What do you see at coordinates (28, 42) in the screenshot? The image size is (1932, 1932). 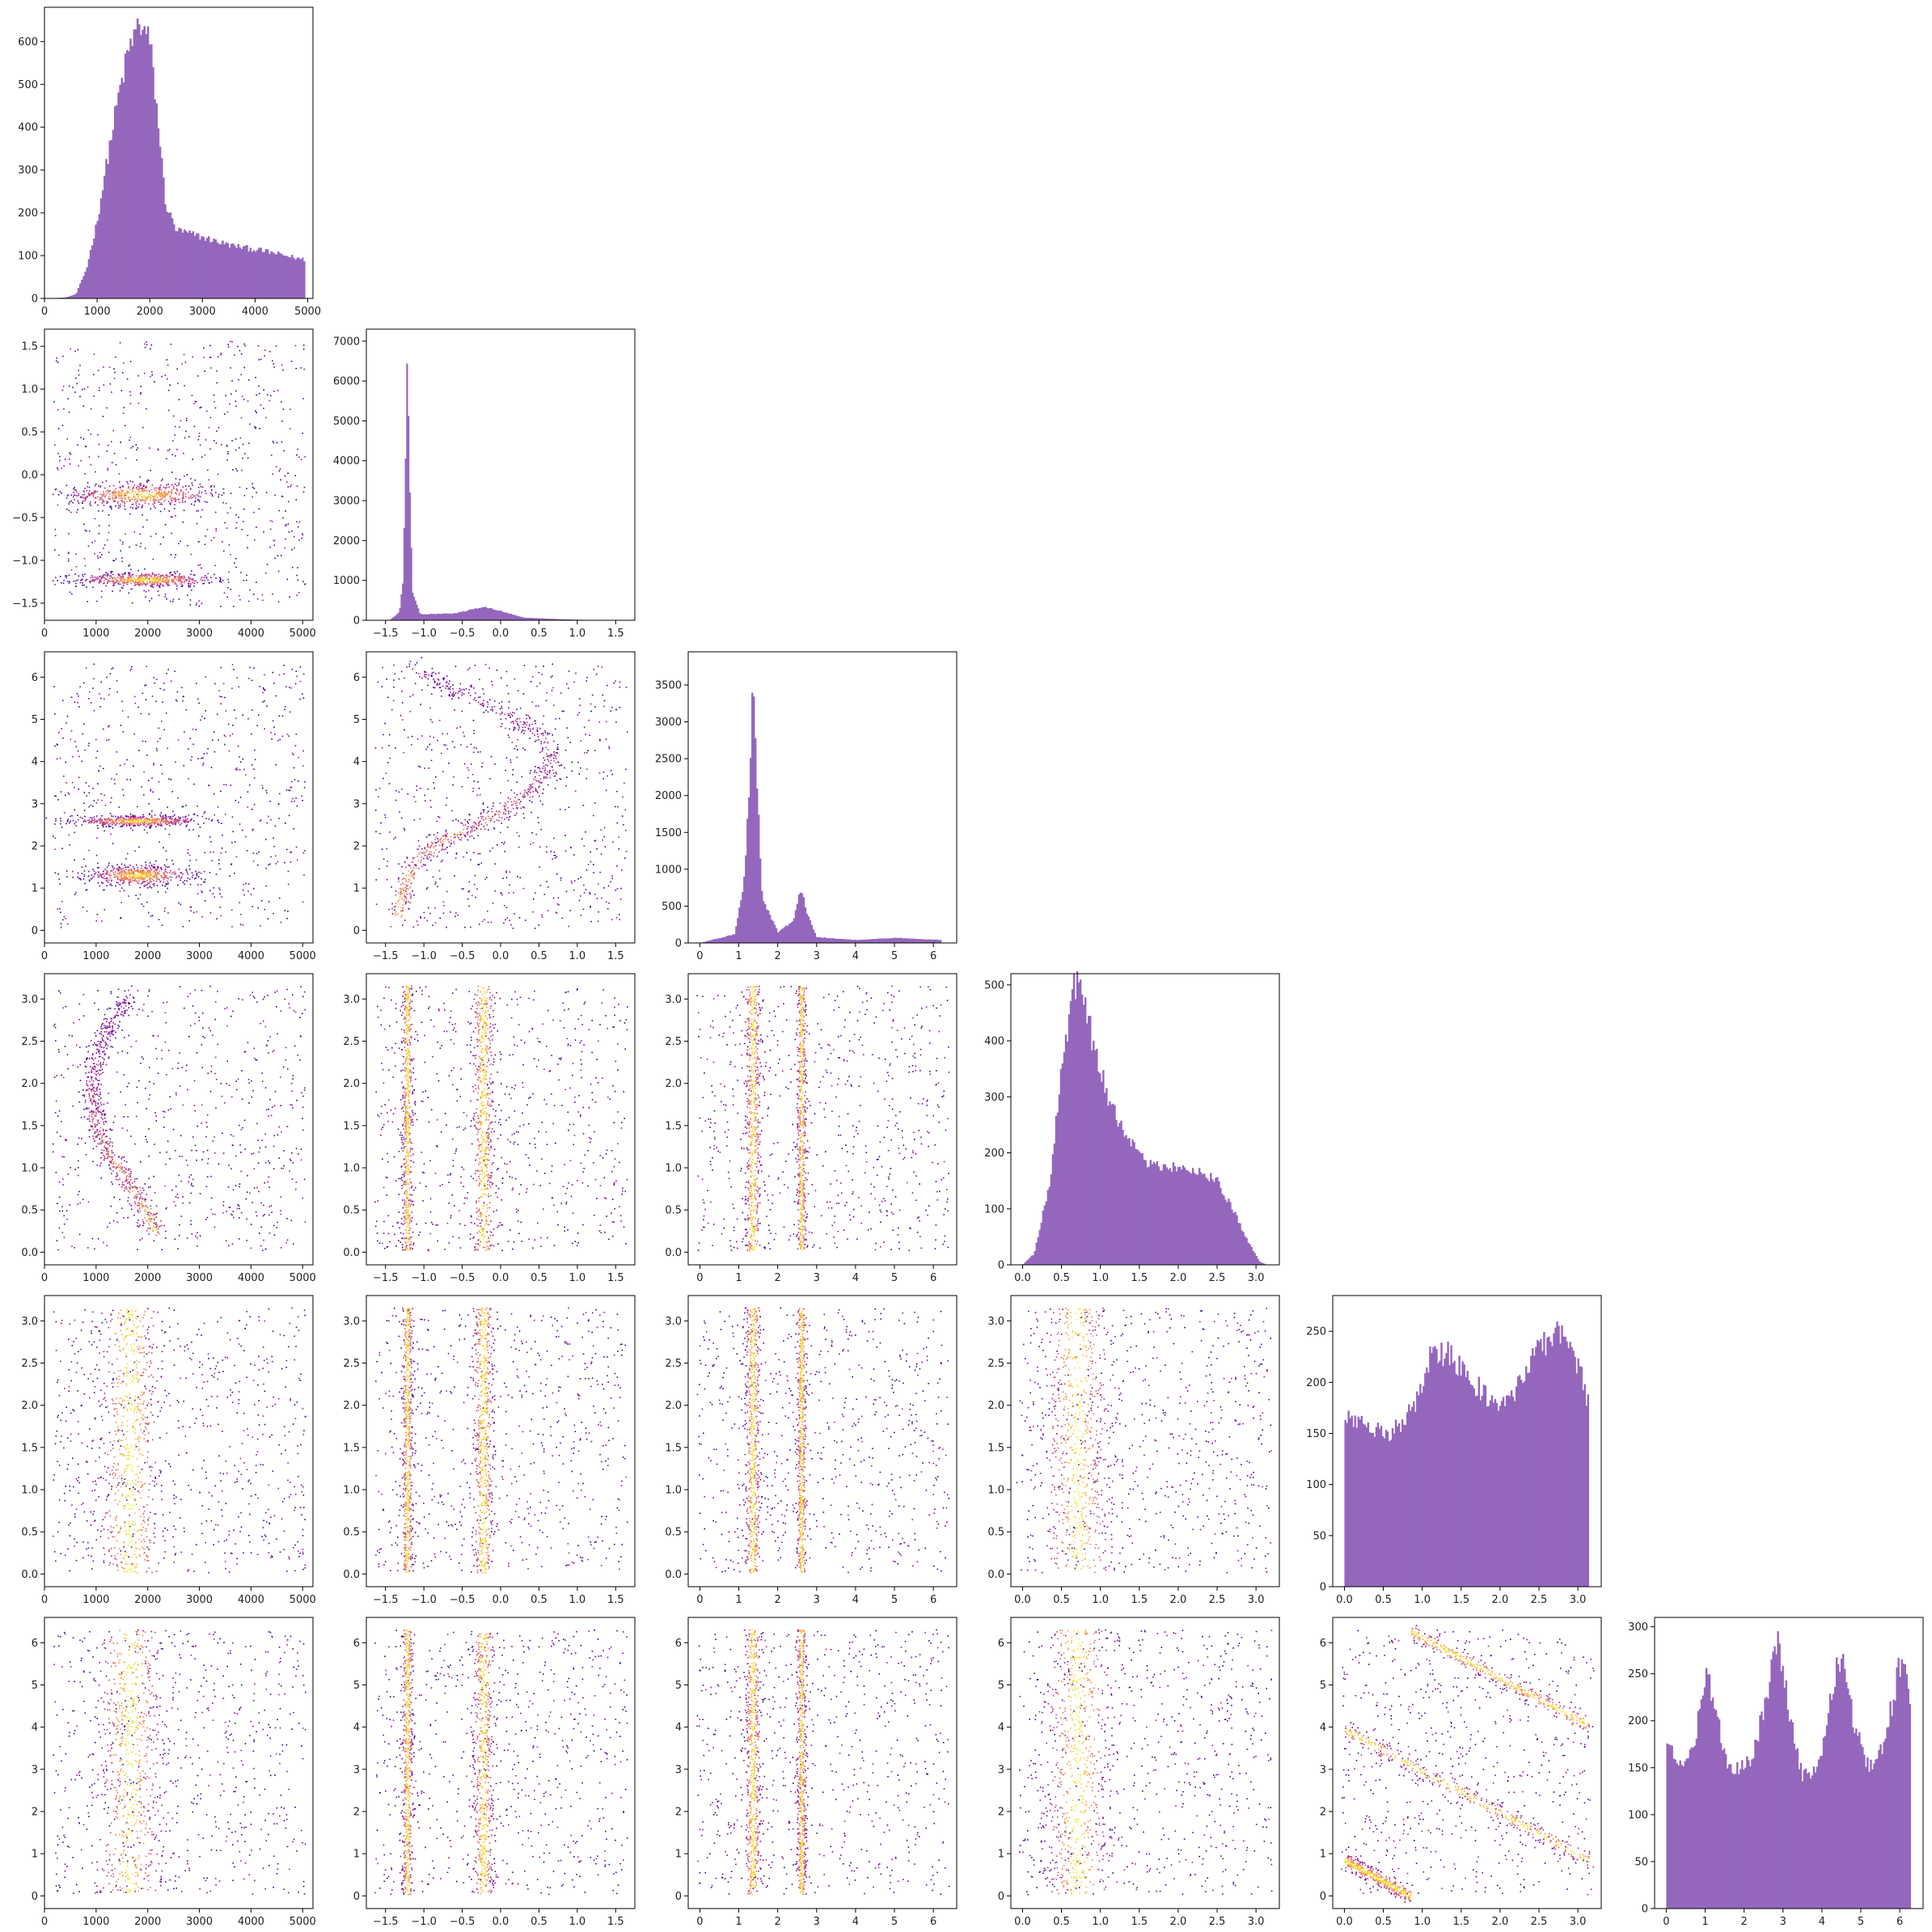 I see `y-tick-label: 600` at bounding box center [28, 42].